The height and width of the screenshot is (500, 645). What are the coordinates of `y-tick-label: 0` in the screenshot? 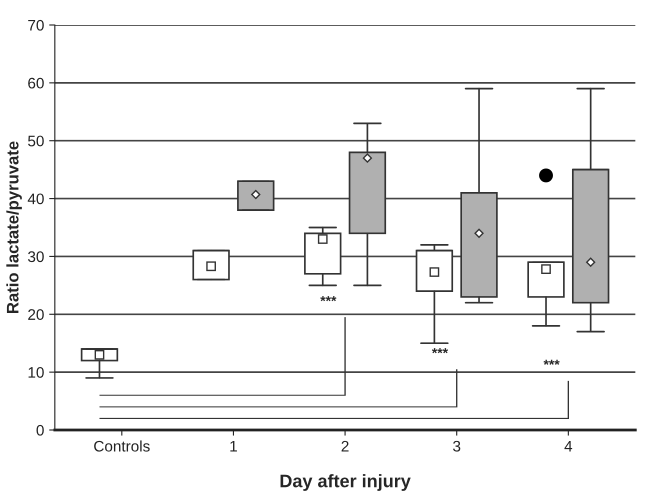 It's located at (40, 430).